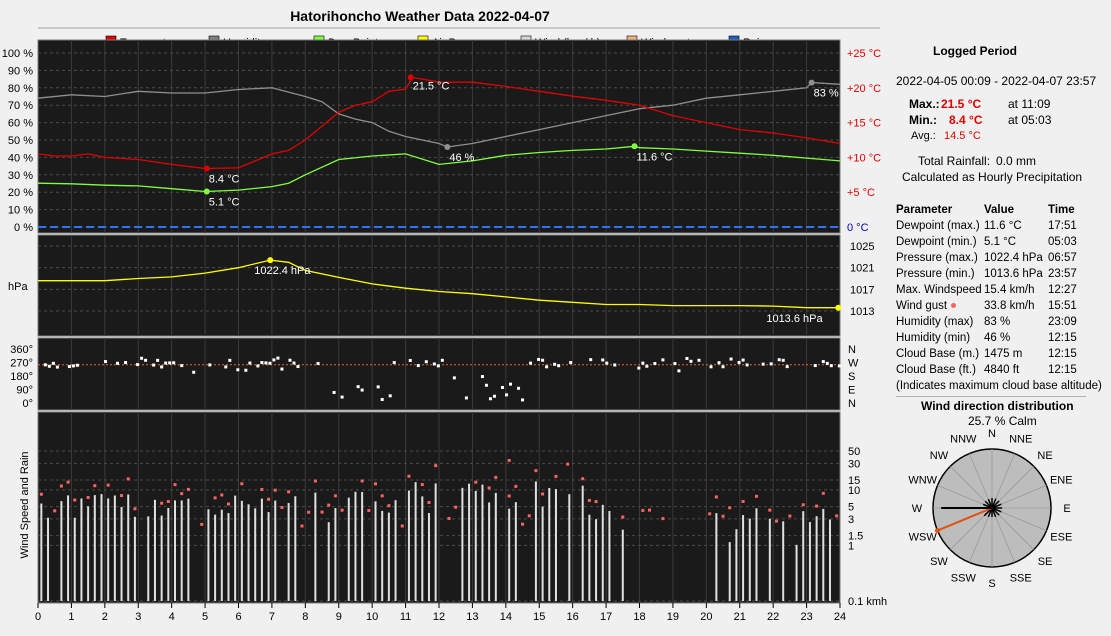 The height and width of the screenshot is (636, 1111). What do you see at coordinates (811, 82) in the screenshot?
I see `humidity-marker` at bounding box center [811, 82].